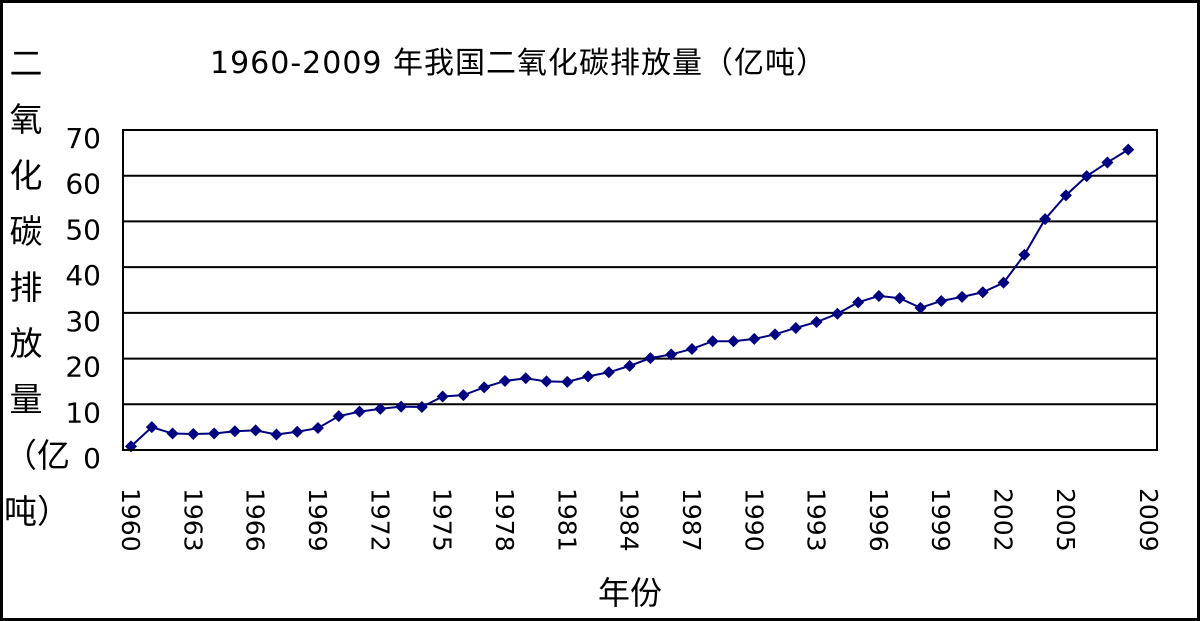  What do you see at coordinates (691, 520) in the screenshot?
I see `x-tick-label: 1987` at bounding box center [691, 520].